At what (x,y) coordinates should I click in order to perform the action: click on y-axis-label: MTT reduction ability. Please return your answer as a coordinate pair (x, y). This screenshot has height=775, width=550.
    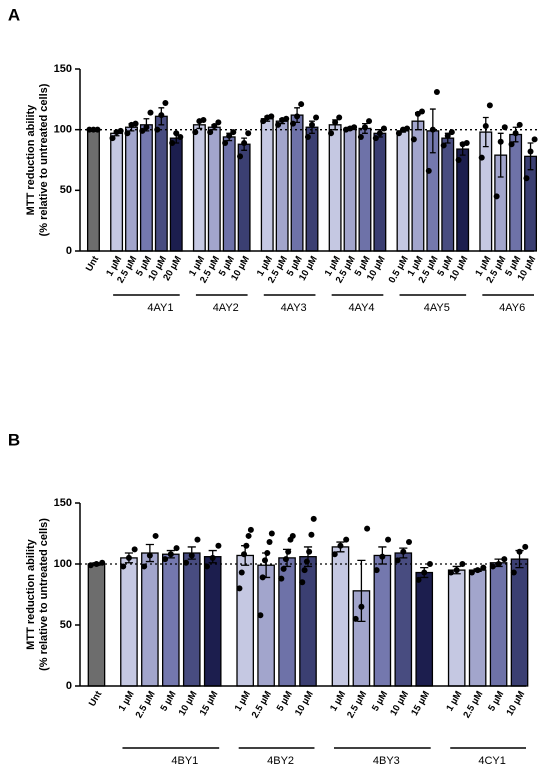
    Looking at the image, I should click on (31, 159).